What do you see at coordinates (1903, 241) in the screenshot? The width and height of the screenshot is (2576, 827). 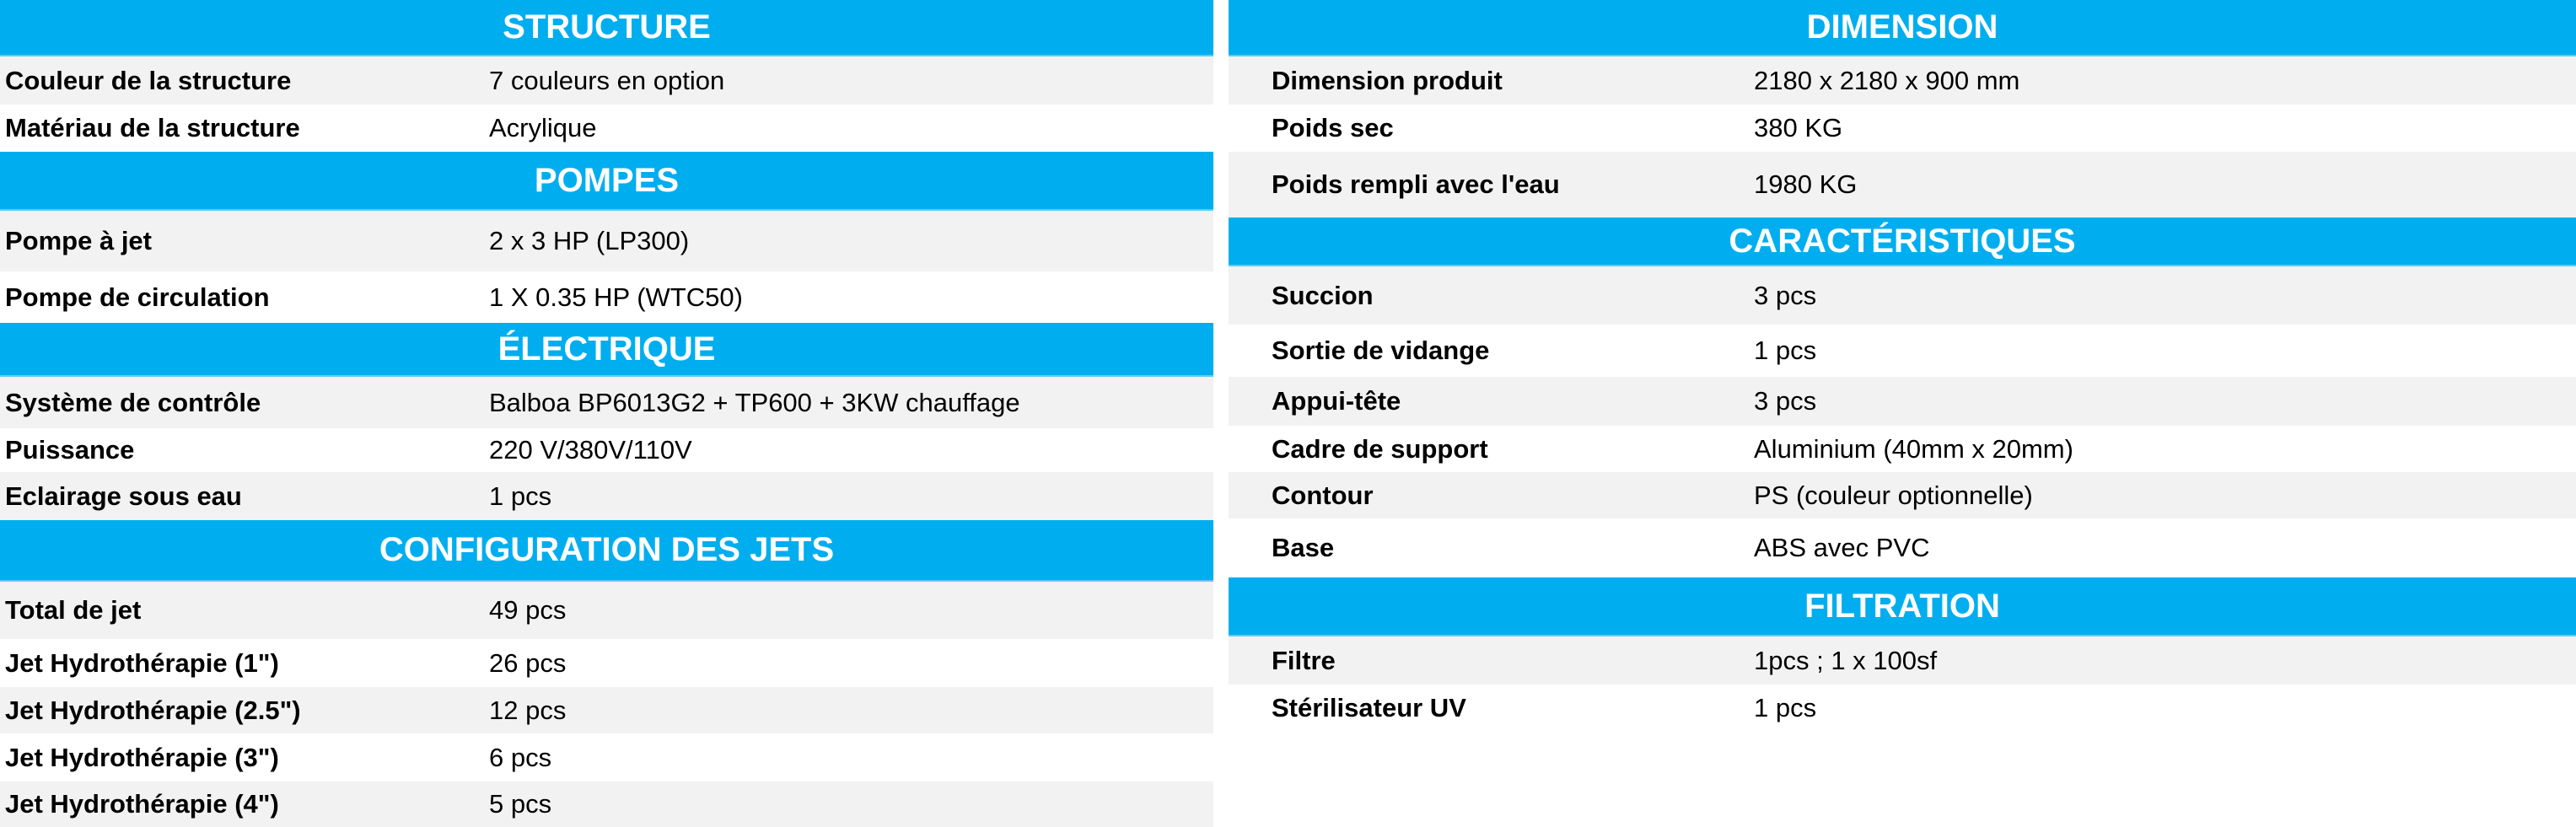 I see `section-header: CARACTÉRISTIQUES` at bounding box center [1903, 241].